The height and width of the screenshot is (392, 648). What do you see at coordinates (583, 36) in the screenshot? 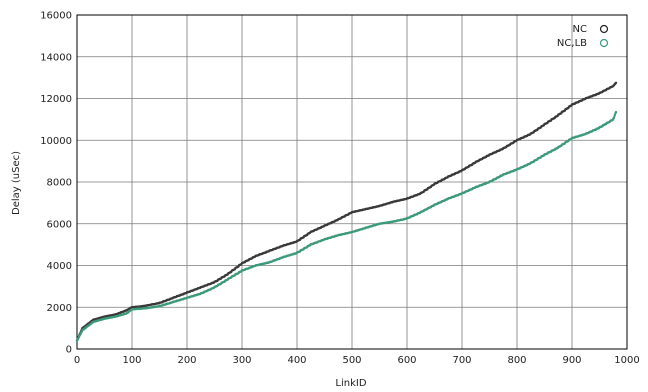
I see `legend: NC NC,LB` at bounding box center [583, 36].